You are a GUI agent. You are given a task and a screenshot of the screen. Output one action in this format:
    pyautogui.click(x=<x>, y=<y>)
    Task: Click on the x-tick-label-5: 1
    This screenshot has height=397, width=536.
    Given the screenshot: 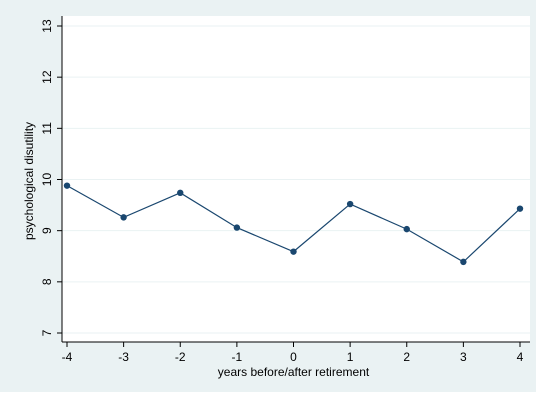 What is the action you would take?
    pyautogui.click(x=350, y=357)
    